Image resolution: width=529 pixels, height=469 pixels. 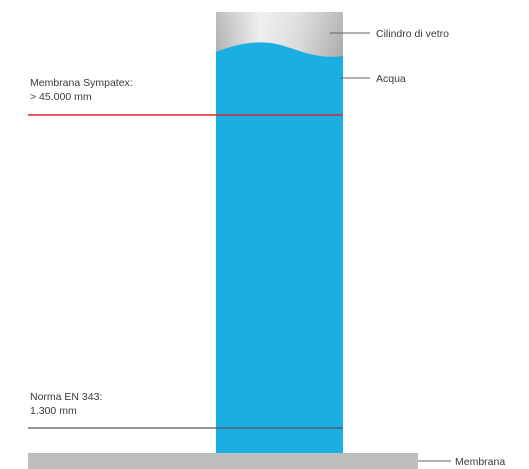 What do you see at coordinates (53, 411) in the screenshot?
I see `en343-label-line2: 1.300 mm` at bounding box center [53, 411].